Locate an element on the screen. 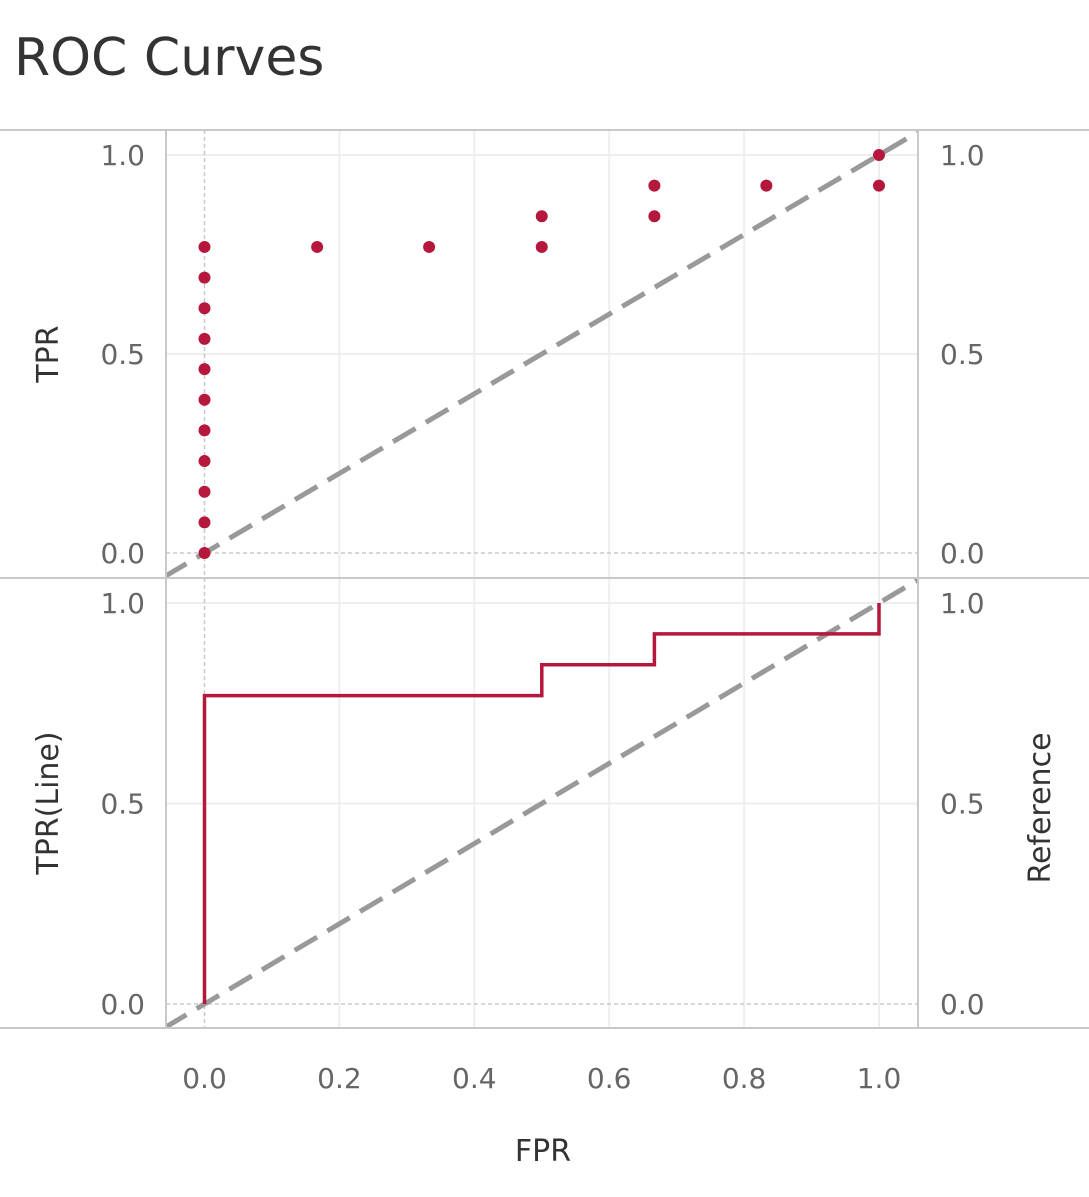  y-axis-title: TPR is located at coordinates (48, 354).